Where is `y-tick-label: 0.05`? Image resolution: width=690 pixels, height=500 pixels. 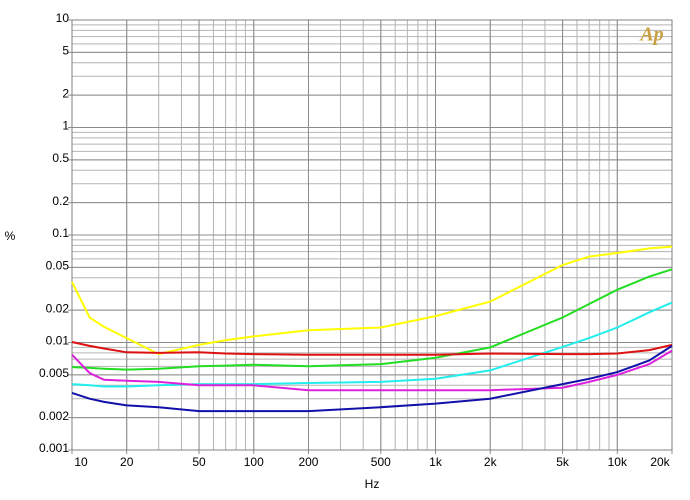
y-tick-label: 0.05 is located at coordinates (58, 266).